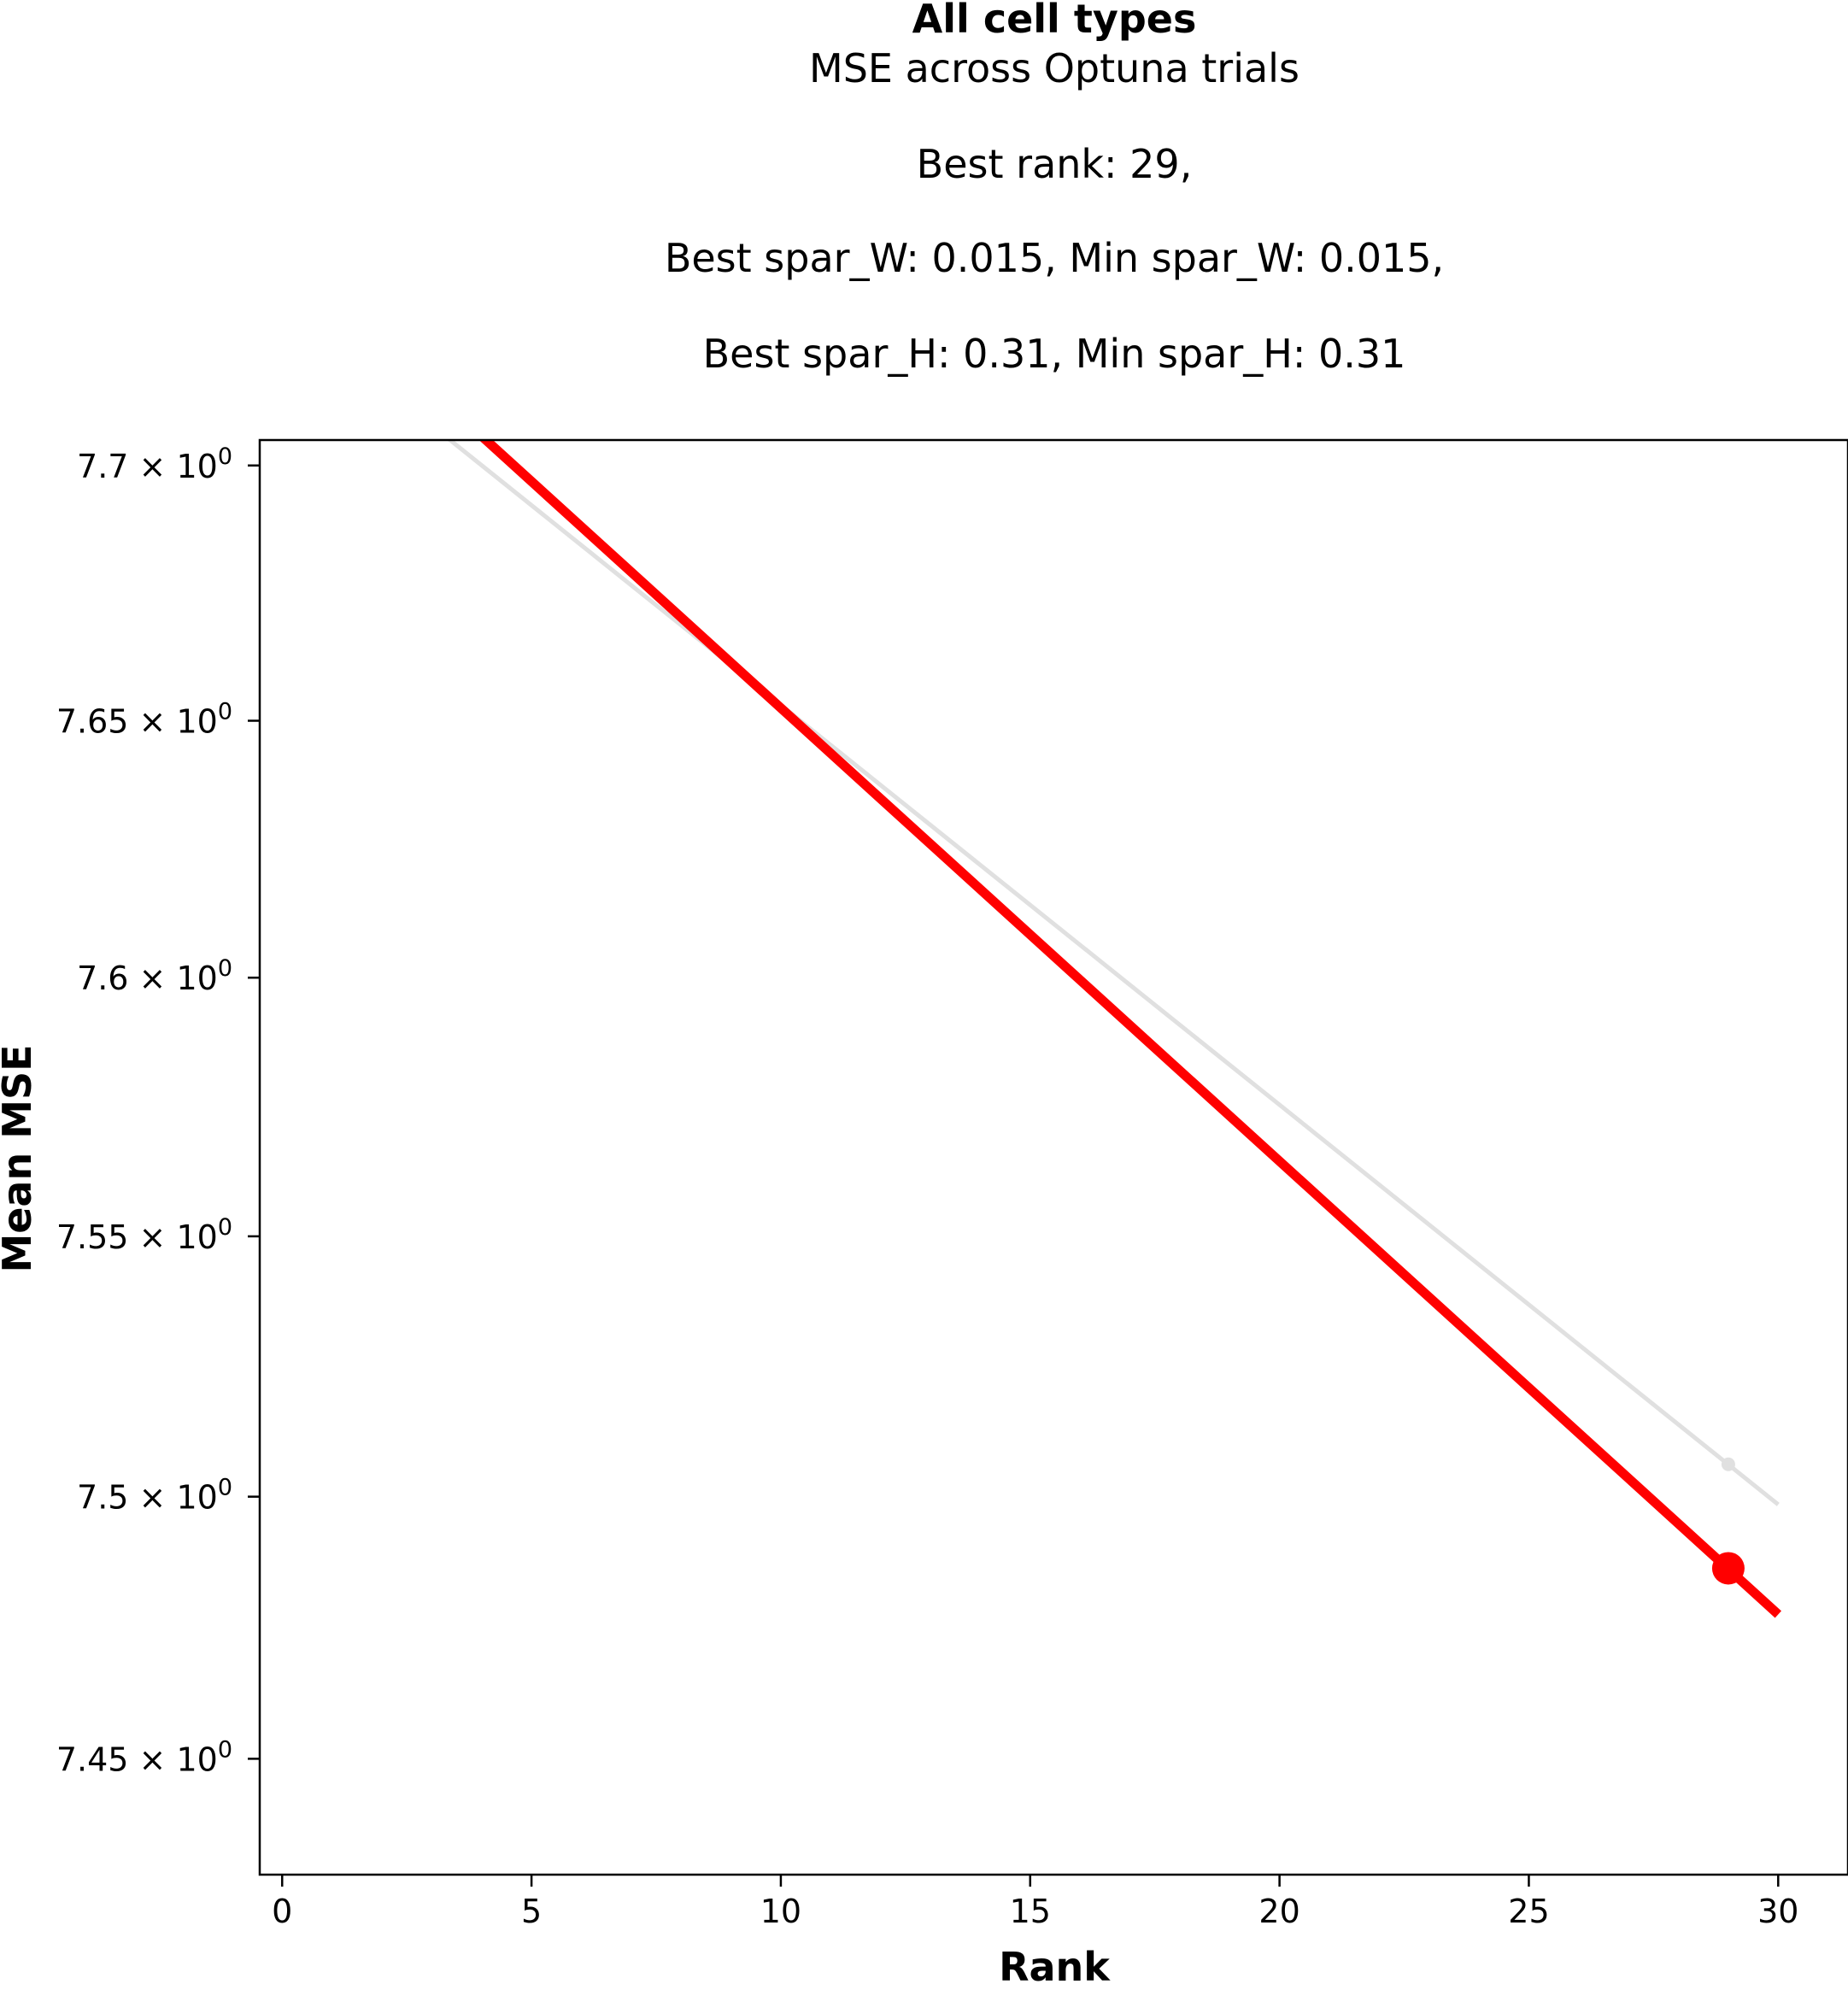 The image size is (1848, 1990). Describe the element at coordinates (1278, 1911) in the screenshot. I see `x-tick-label: 20` at that location.